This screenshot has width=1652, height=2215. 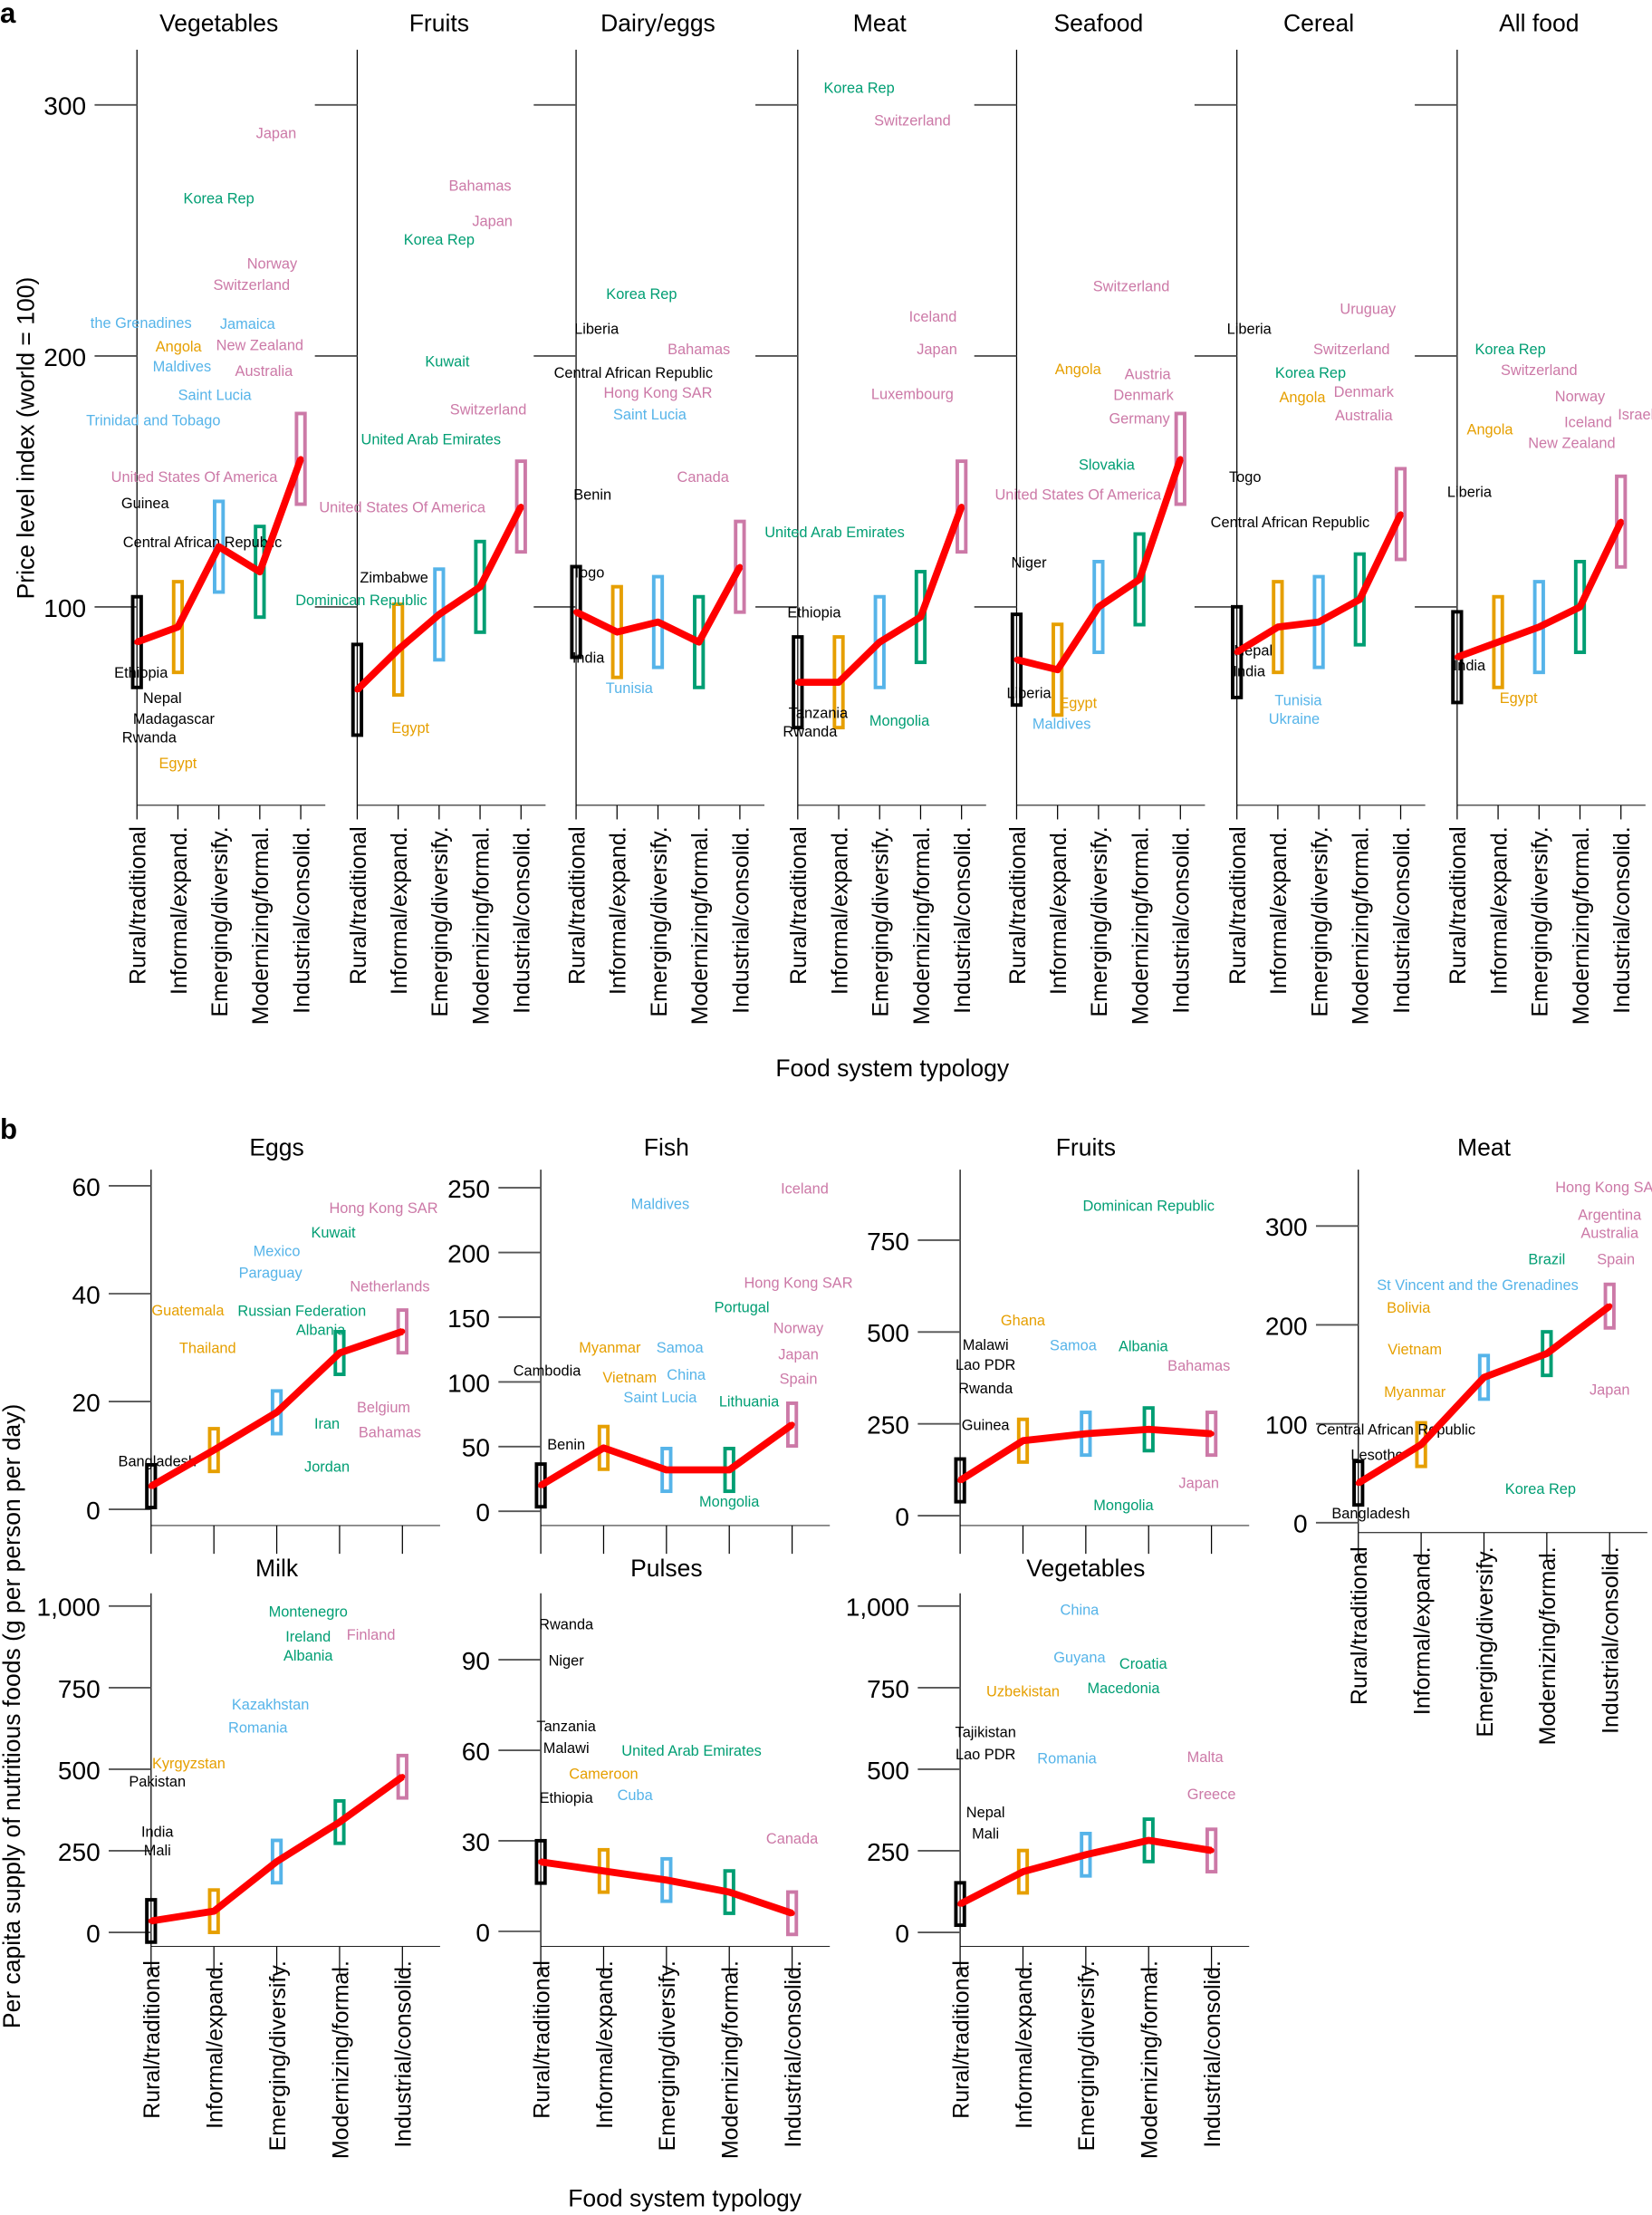 I want to click on country-label: Maldives, so click(x=182, y=367).